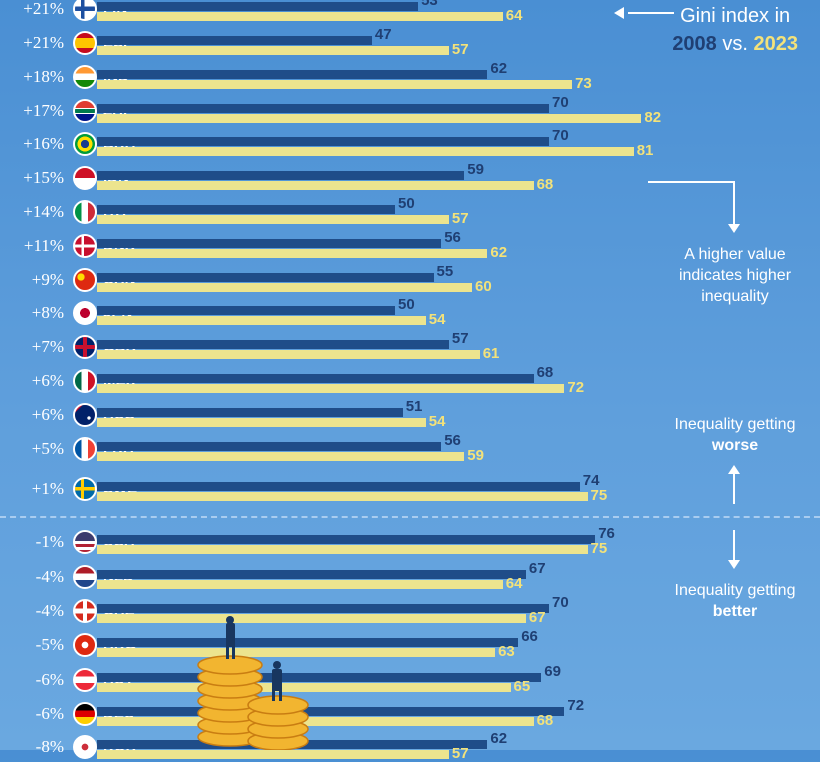 The width and height of the screenshot is (820, 762). I want to click on change-label-esp: +21%, so click(43, 42).